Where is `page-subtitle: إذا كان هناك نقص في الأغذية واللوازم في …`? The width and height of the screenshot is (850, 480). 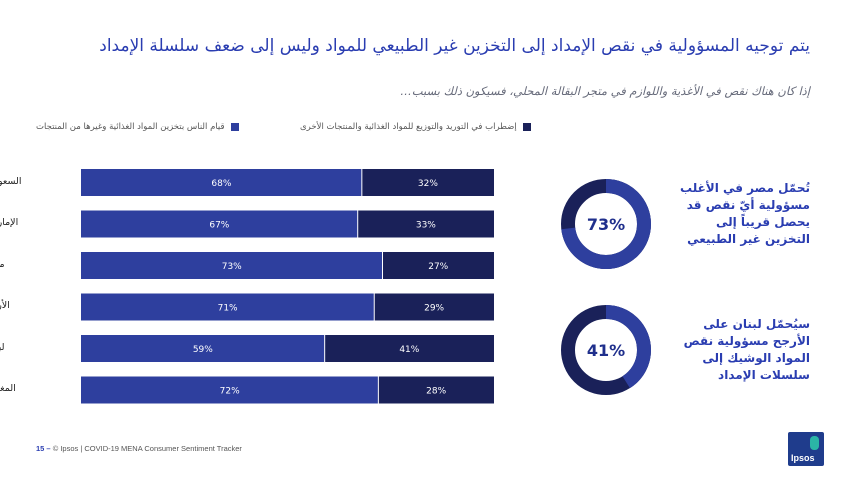 page-subtitle: إذا كان هناك نقص في الأغذية واللوازم في … is located at coordinates (605, 91).